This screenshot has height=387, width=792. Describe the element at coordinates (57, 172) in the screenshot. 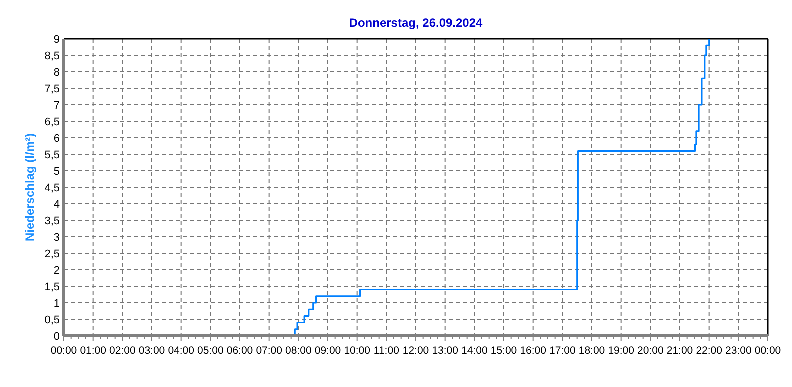

I see `y-tick-label: 5` at that location.